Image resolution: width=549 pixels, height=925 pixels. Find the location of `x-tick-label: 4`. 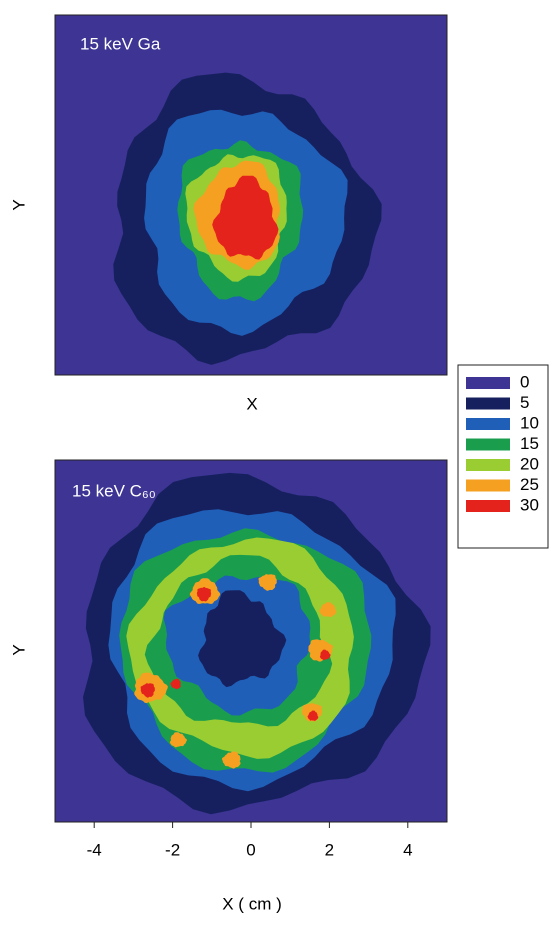

x-tick-label: 4 is located at coordinates (407, 849).